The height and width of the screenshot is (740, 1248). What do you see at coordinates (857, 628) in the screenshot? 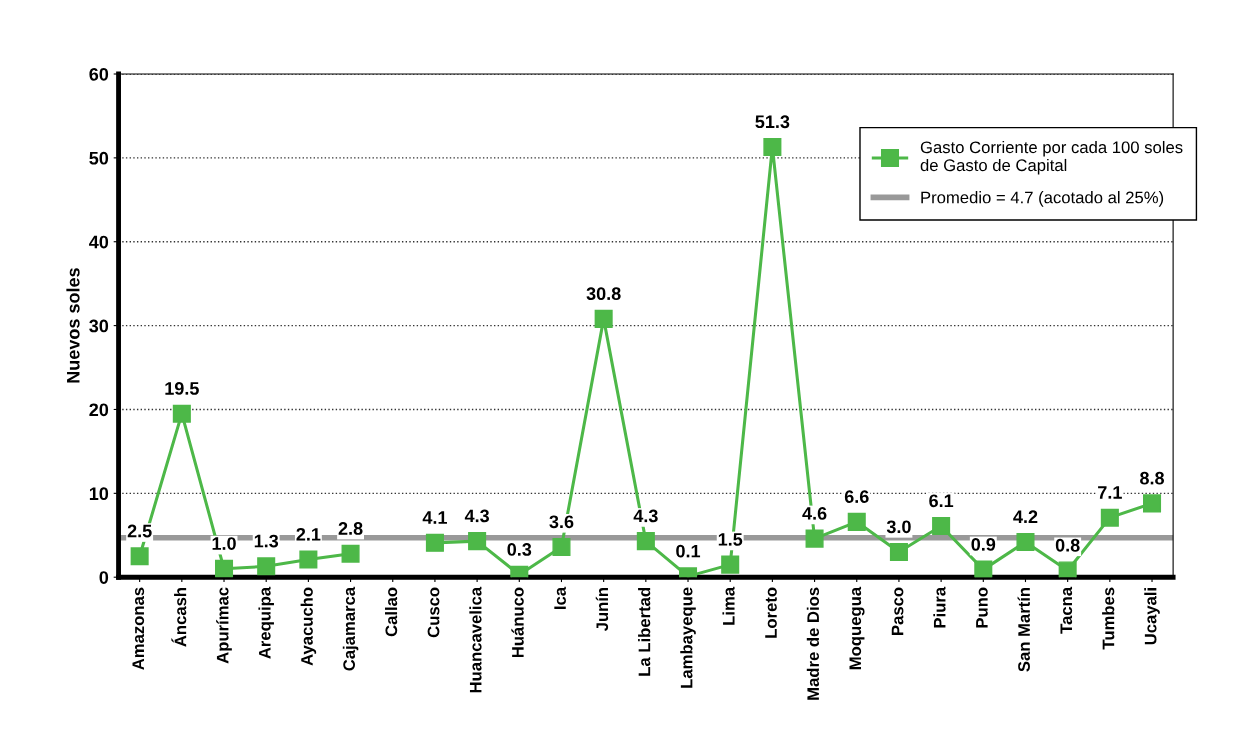
I see `x-tick-label: Moquegua` at bounding box center [857, 628].